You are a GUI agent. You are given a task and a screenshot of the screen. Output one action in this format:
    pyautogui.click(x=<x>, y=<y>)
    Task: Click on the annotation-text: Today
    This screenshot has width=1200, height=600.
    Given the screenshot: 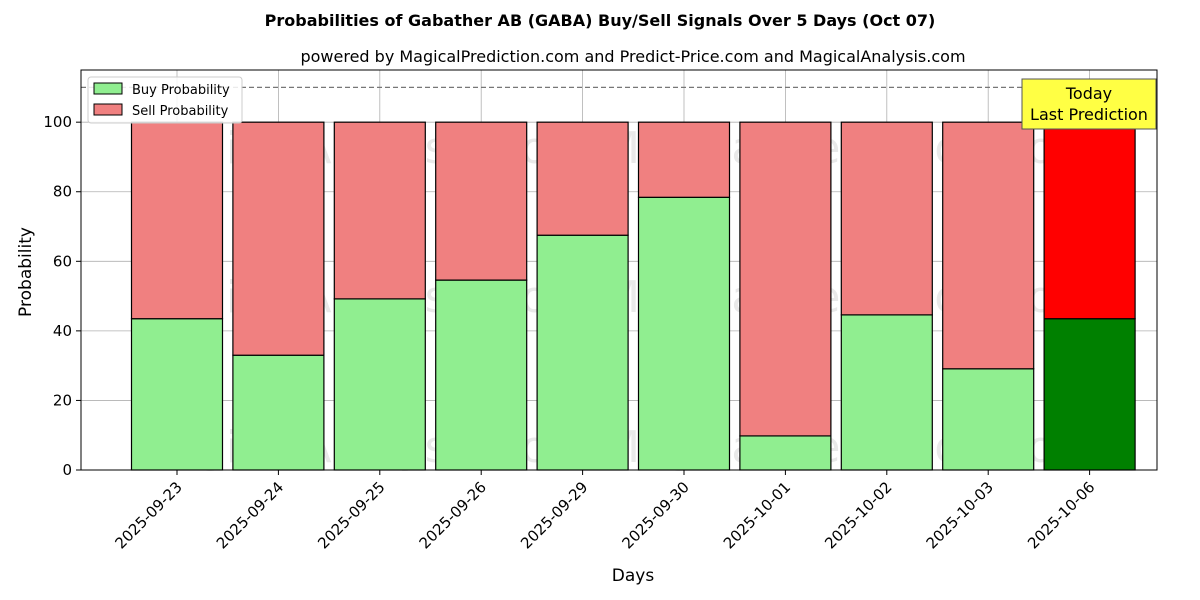 What is the action you would take?
    pyautogui.click(x=1088, y=93)
    